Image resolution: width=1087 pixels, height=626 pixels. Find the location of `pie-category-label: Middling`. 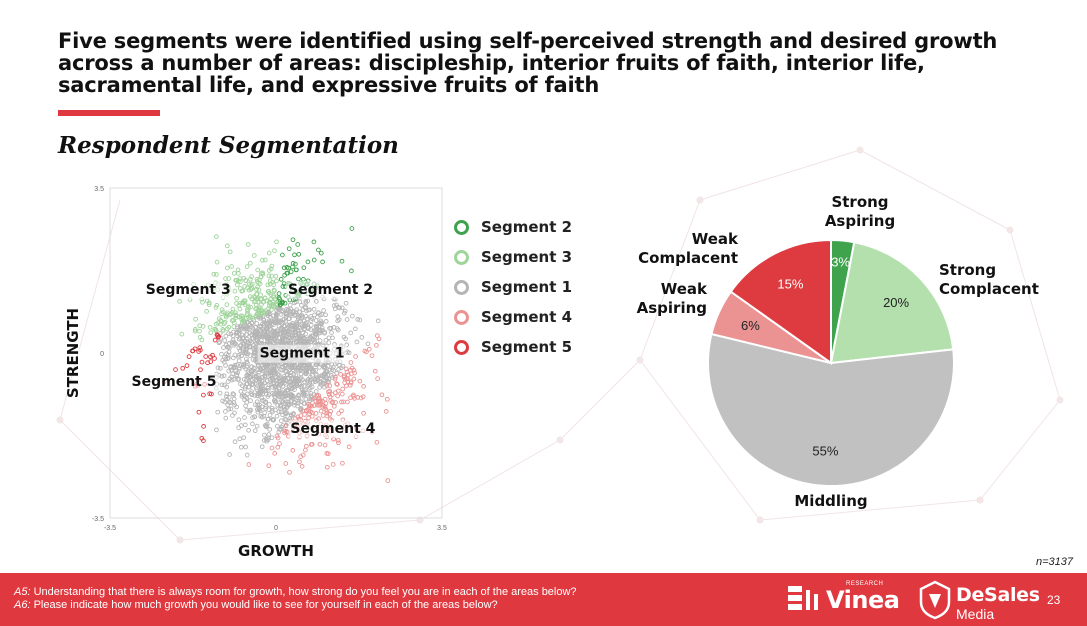

pie-category-label: Middling is located at coordinates (830, 501).